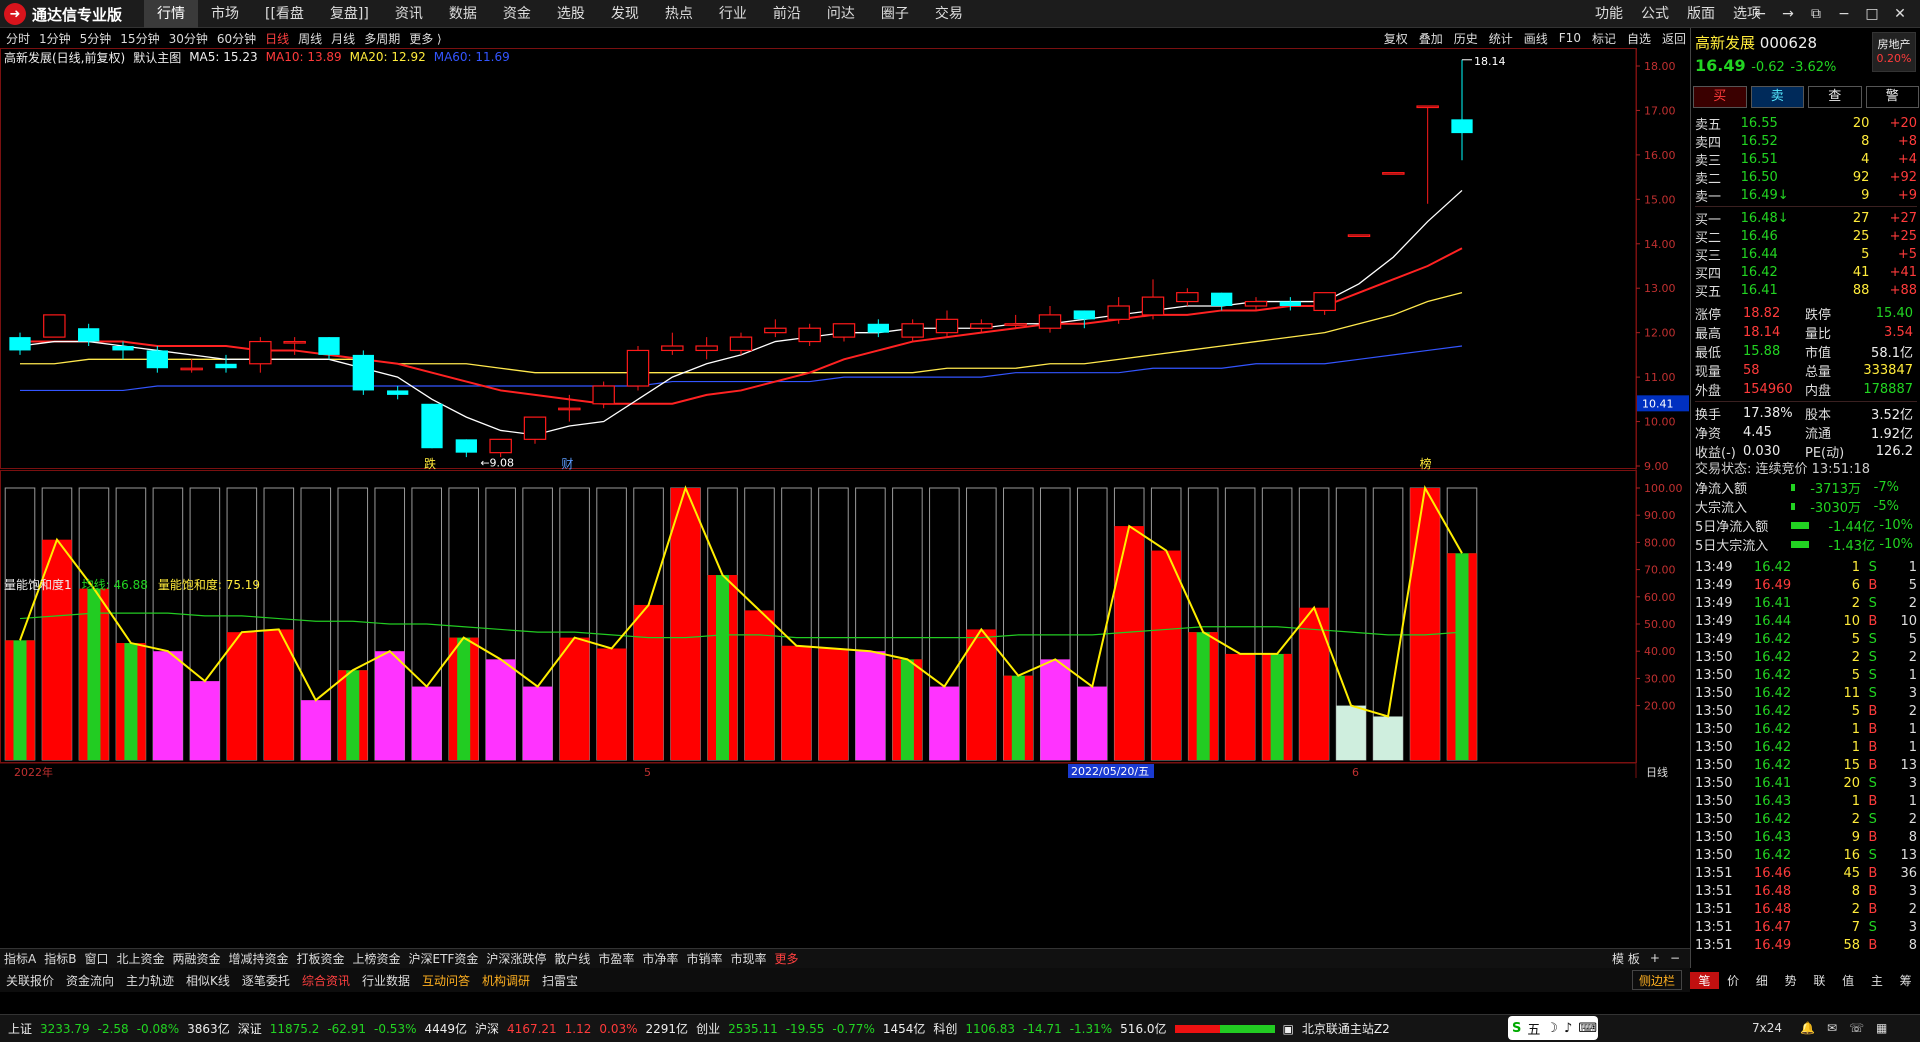 The width and height of the screenshot is (1920, 1042). What do you see at coordinates (1806, 236) in the screenshot?
I see `order-row: 买二 16.46 25 +25` at bounding box center [1806, 236].